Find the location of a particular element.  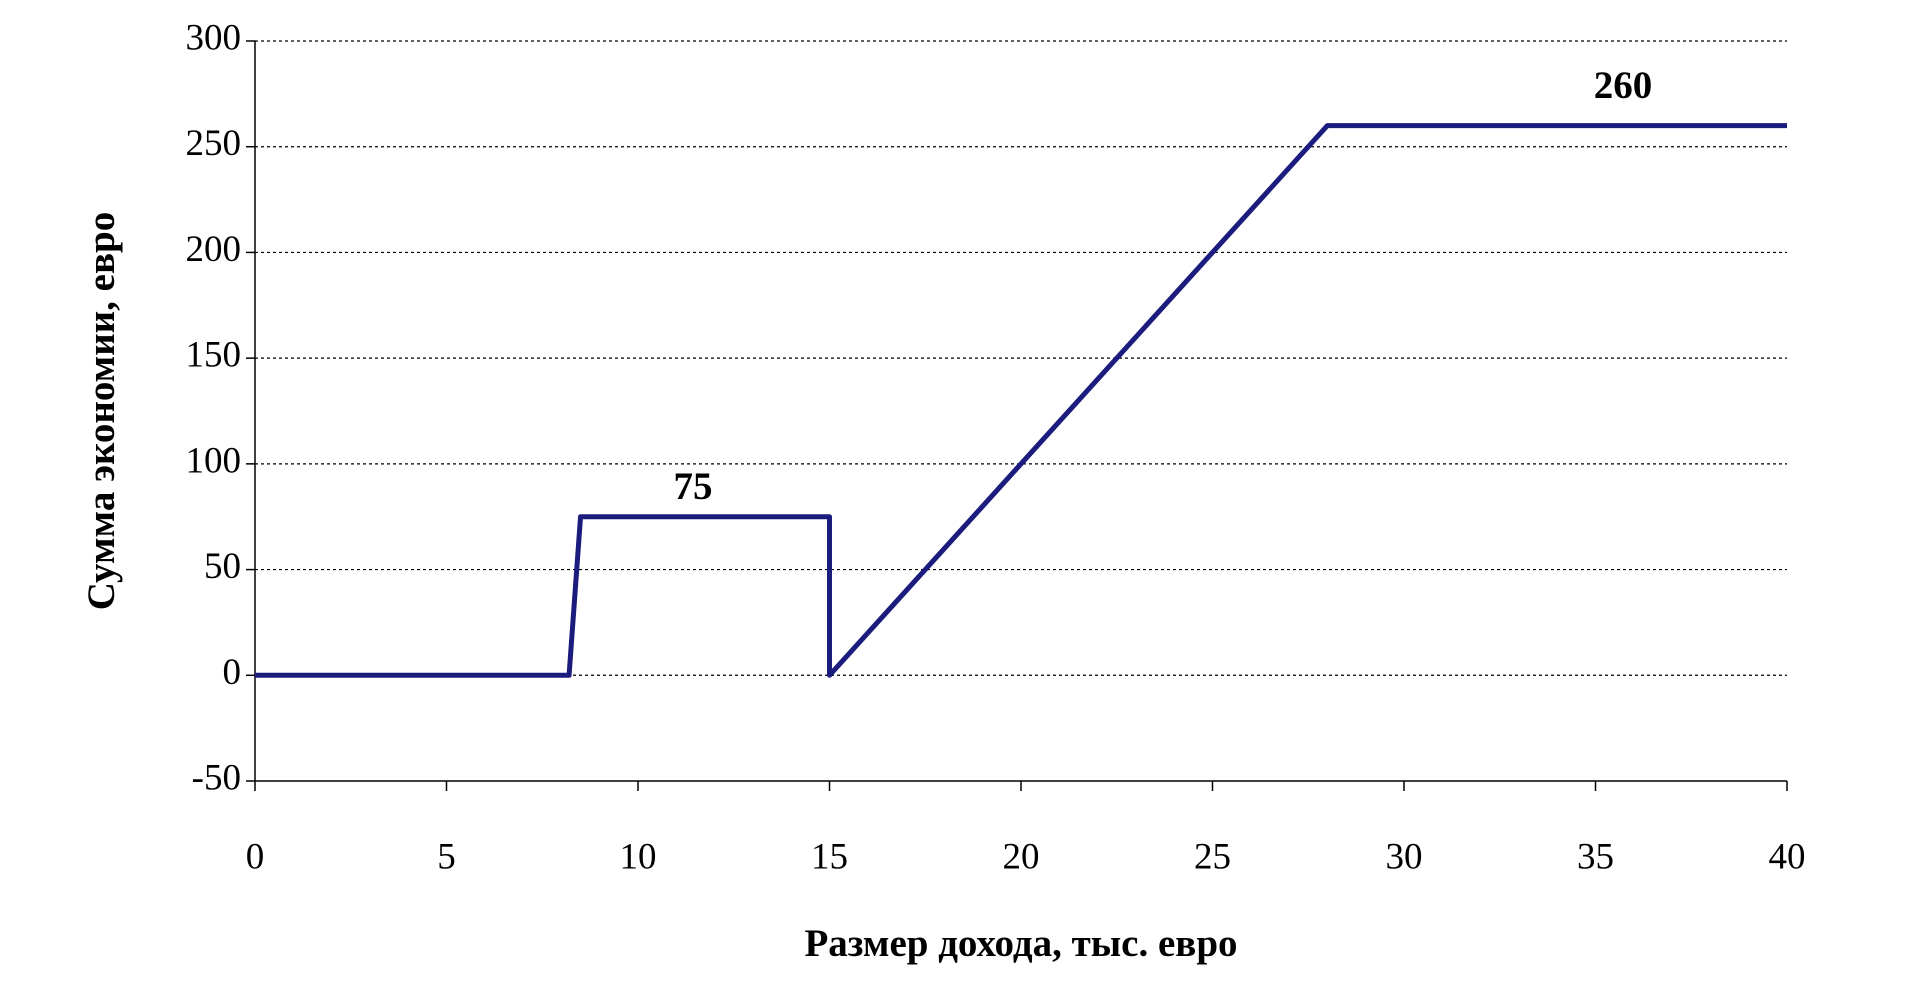

y-tick-label: -50 is located at coordinates (216, 777).